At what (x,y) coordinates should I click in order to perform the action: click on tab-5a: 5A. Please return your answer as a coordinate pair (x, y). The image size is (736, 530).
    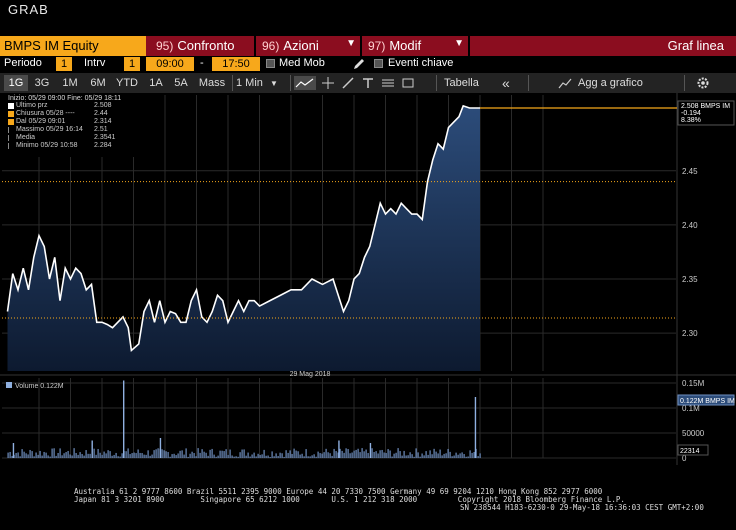
    Looking at the image, I should click on (181, 83).